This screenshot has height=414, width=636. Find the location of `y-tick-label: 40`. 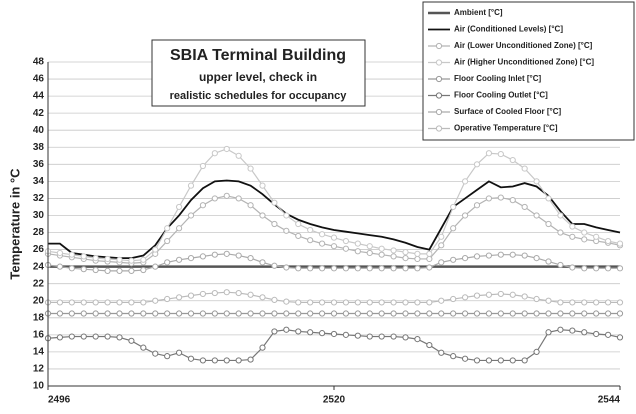

y-tick-label: 40 is located at coordinates (39, 130).